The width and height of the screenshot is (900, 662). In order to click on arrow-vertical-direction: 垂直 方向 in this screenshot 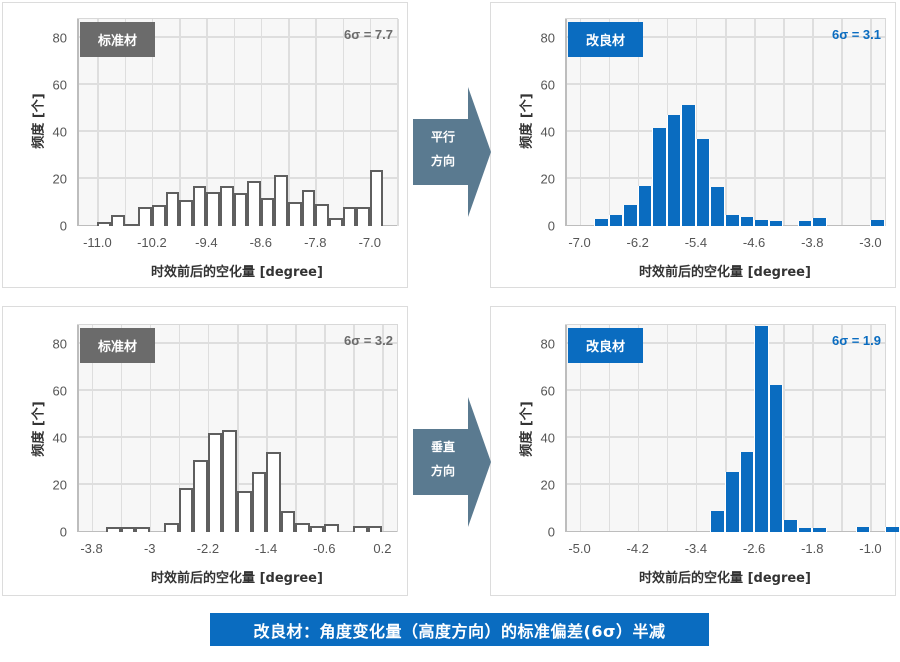, I will do `click(452, 462)`.